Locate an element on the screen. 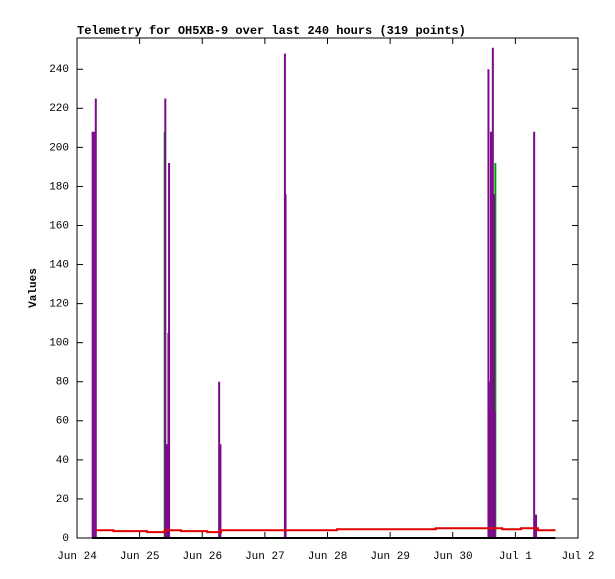 This screenshot has height=579, width=615. x-tick-label: Jul 2 is located at coordinates (577, 557).